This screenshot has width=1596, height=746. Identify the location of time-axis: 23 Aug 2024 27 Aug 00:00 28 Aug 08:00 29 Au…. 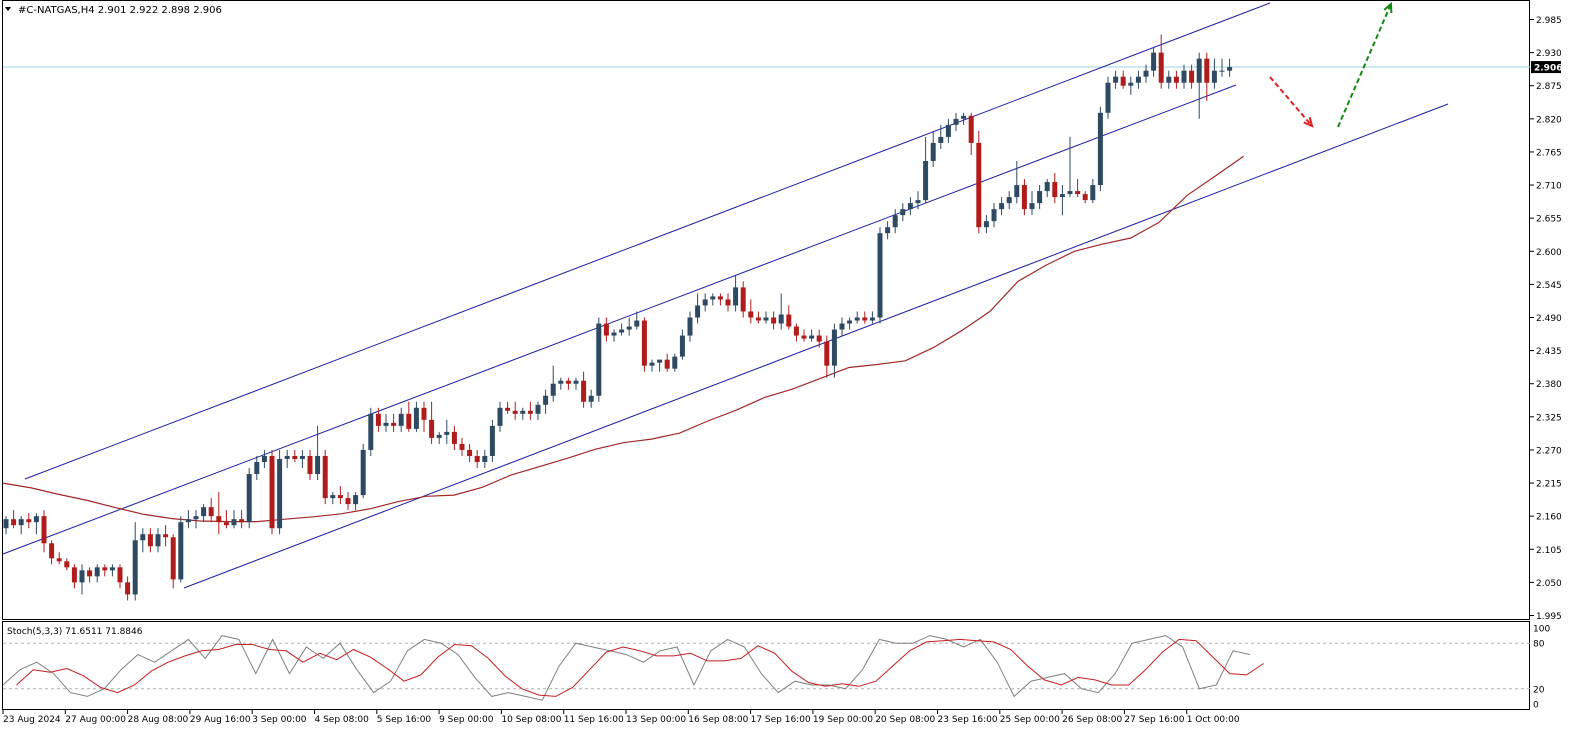
(621, 717).